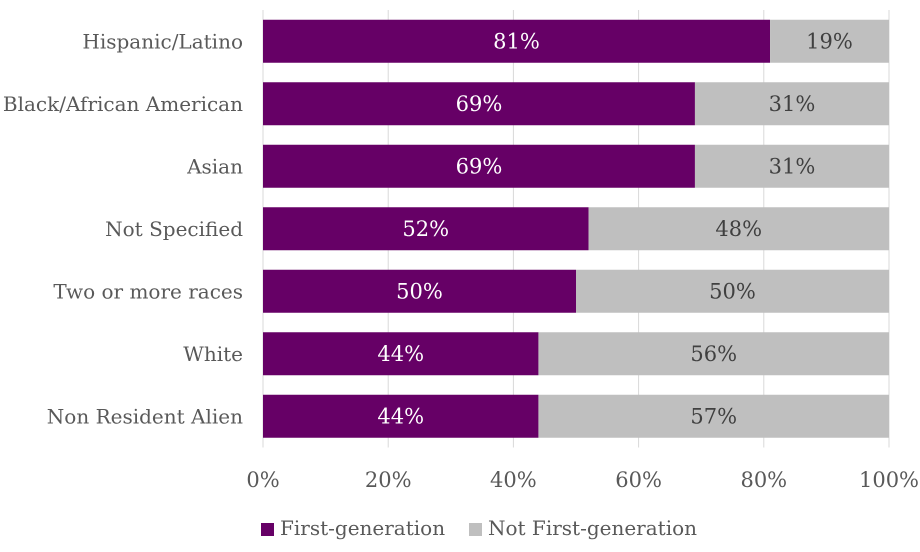  I want to click on legend-label: First-generation, so click(362, 528).